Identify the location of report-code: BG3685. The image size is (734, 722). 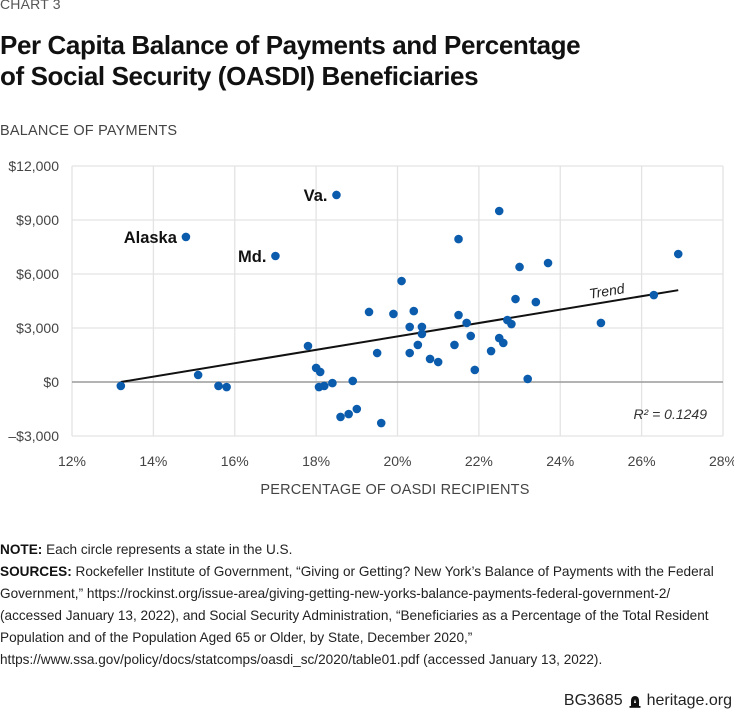
(593, 700).